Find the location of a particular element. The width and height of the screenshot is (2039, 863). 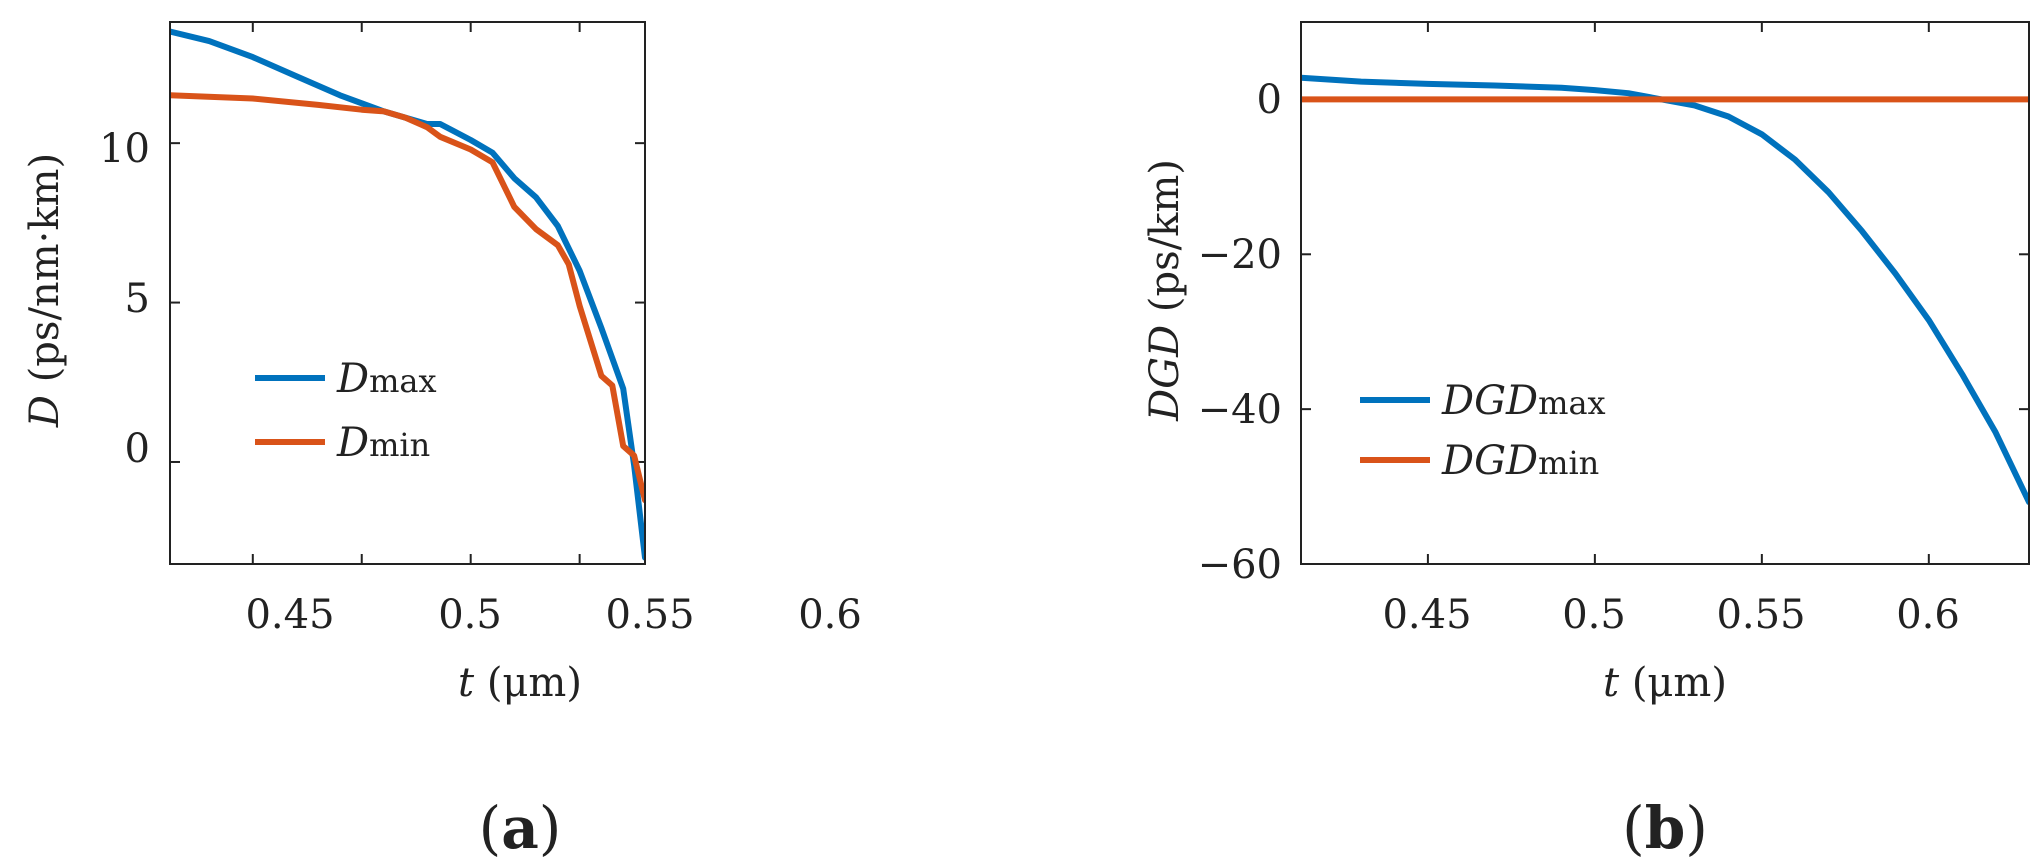

chart-a-xlabel-var: t is located at coordinates (466, 683).